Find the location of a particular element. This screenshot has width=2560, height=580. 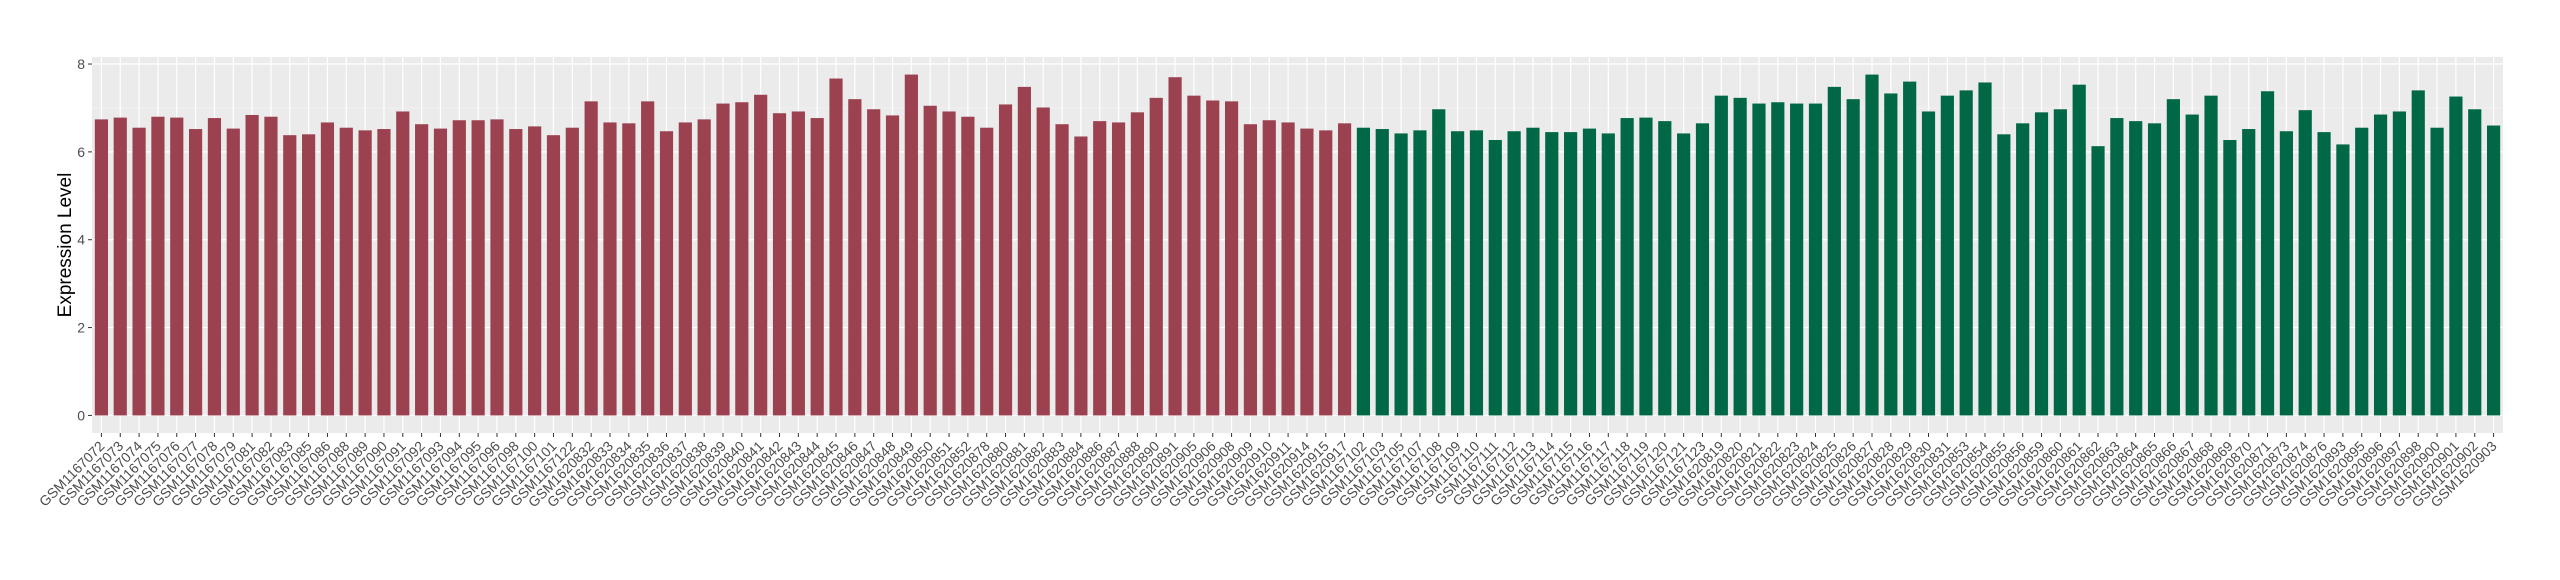

bar-GSM1167086 is located at coordinates (327, 269).